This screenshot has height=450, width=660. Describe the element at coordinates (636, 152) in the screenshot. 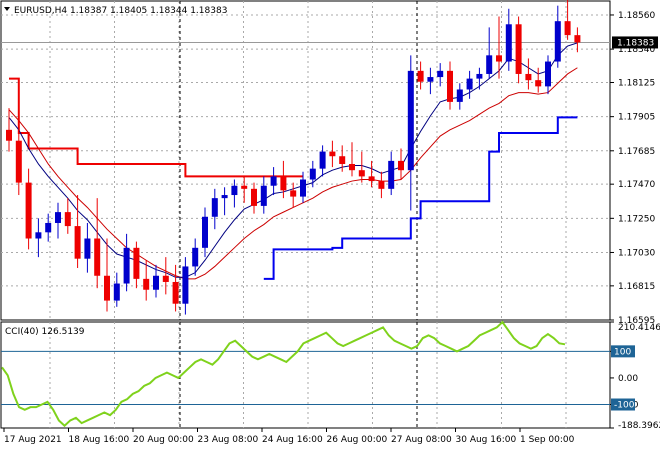

I see `price-tick-label: 1.17685` at that location.